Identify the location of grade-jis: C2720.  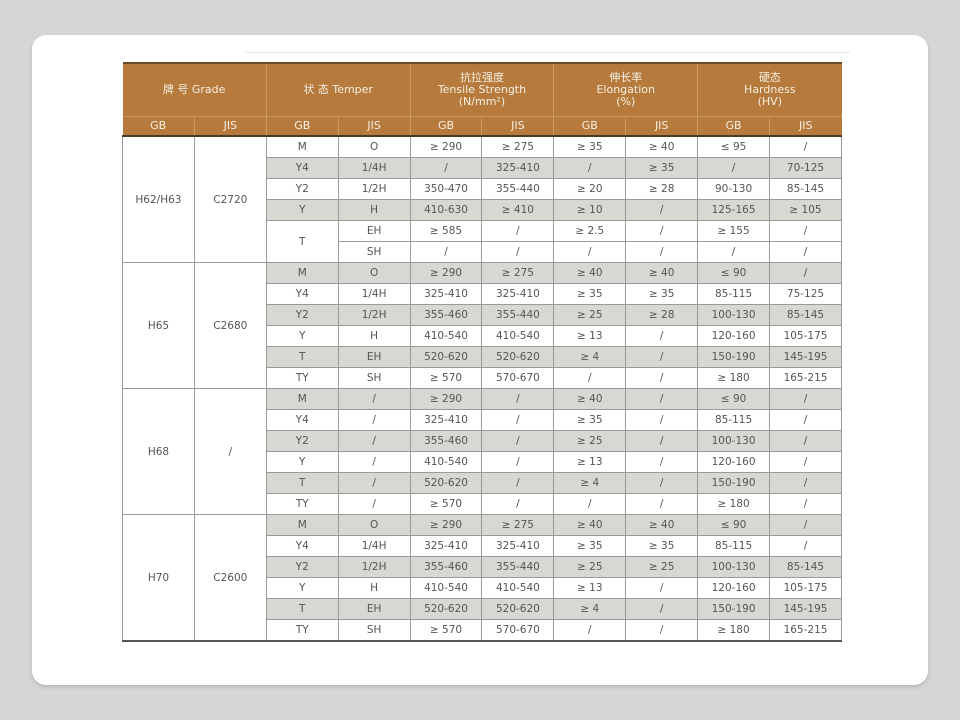
(230, 199).